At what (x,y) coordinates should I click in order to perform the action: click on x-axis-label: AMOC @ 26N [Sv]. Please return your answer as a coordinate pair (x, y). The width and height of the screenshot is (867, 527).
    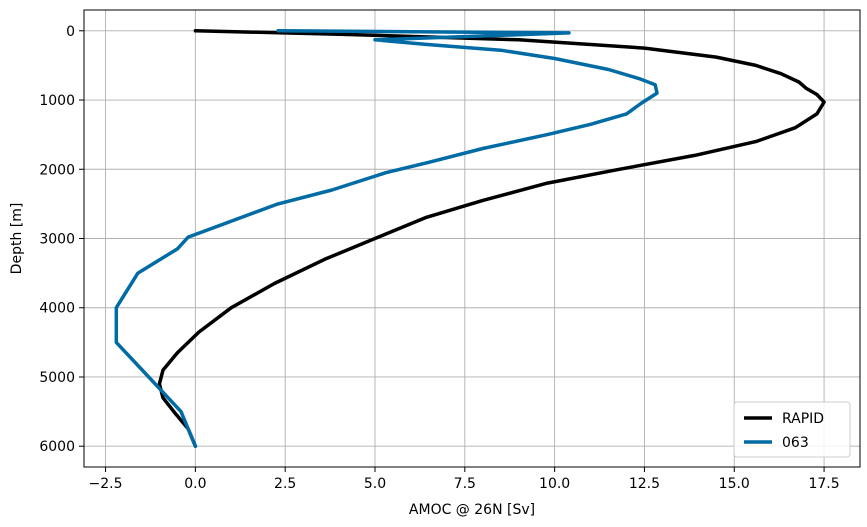
    Looking at the image, I should click on (472, 510).